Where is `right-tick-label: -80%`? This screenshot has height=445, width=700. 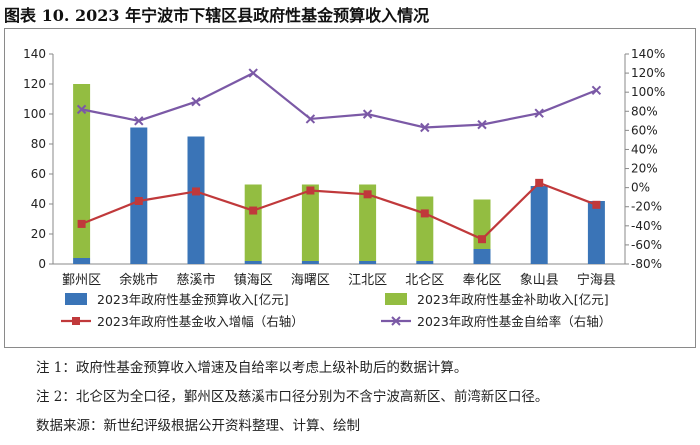 right-tick-label: -80% is located at coordinates (646, 264).